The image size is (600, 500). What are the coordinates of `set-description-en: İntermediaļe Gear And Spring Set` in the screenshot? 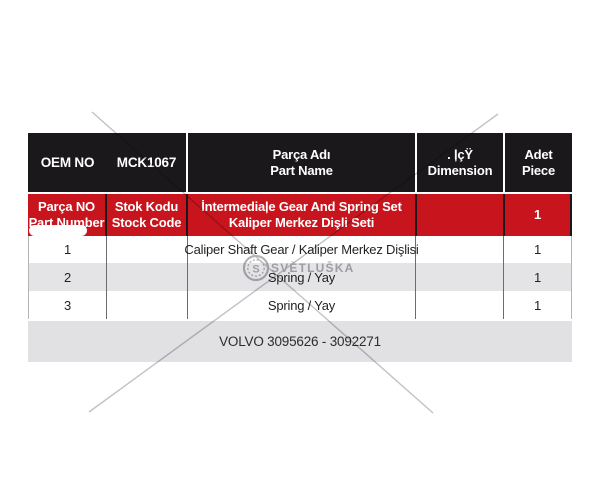 It's located at (301, 206).